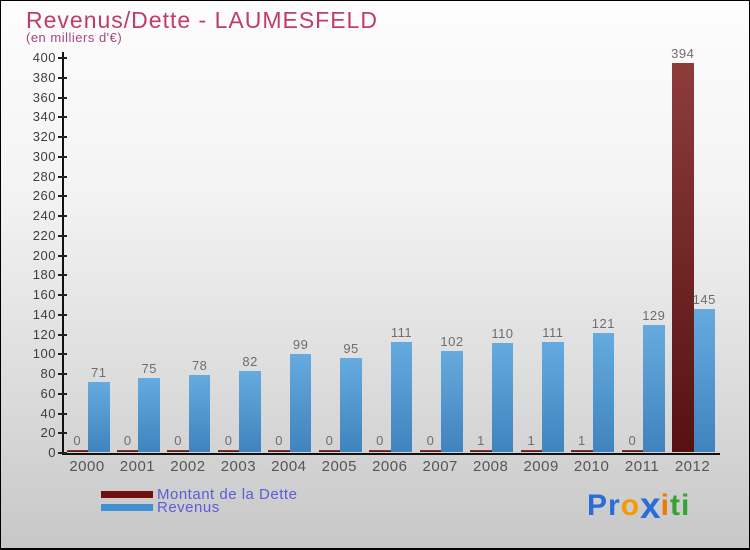 This screenshot has height=550, width=750. What do you see at coordinates (127, 451) in the screenshot?
I see `bar-dette-2001` at bounding box center [127, 451].